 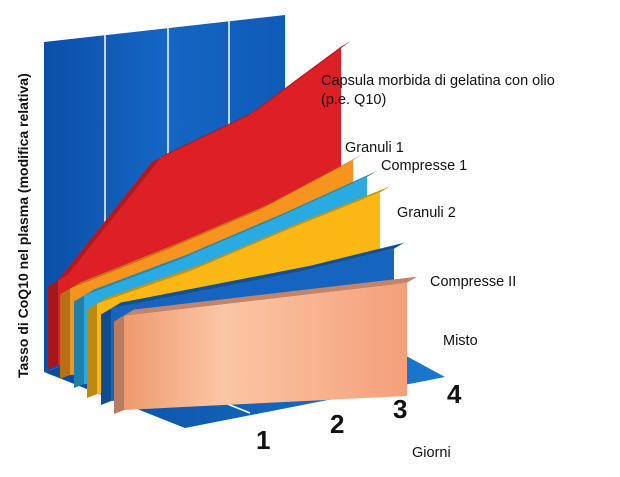 I want to click on series-label-compresse-1: Compresse 1, so click(x=424, y=166).